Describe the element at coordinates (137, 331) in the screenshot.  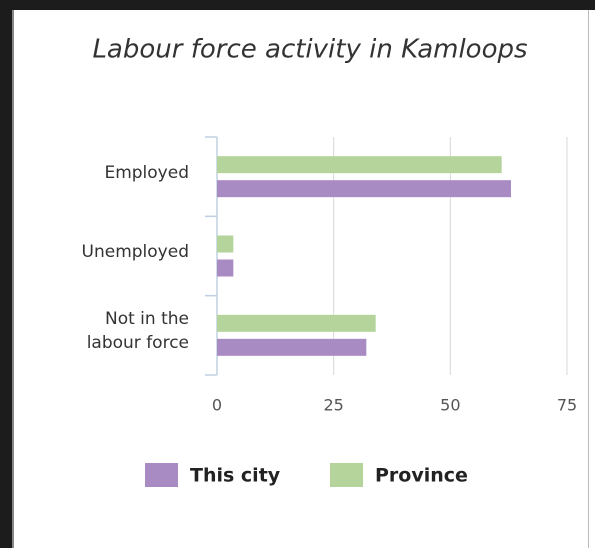
I see `y-tick-label: Not in the labour force` at that location.